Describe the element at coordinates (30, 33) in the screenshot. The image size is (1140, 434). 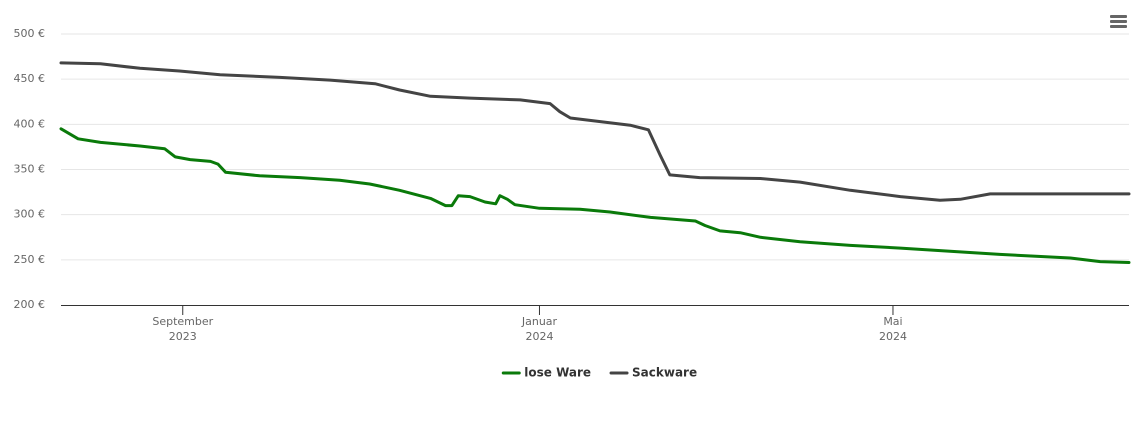
I see `y-tick-label: 500 €` at that location.